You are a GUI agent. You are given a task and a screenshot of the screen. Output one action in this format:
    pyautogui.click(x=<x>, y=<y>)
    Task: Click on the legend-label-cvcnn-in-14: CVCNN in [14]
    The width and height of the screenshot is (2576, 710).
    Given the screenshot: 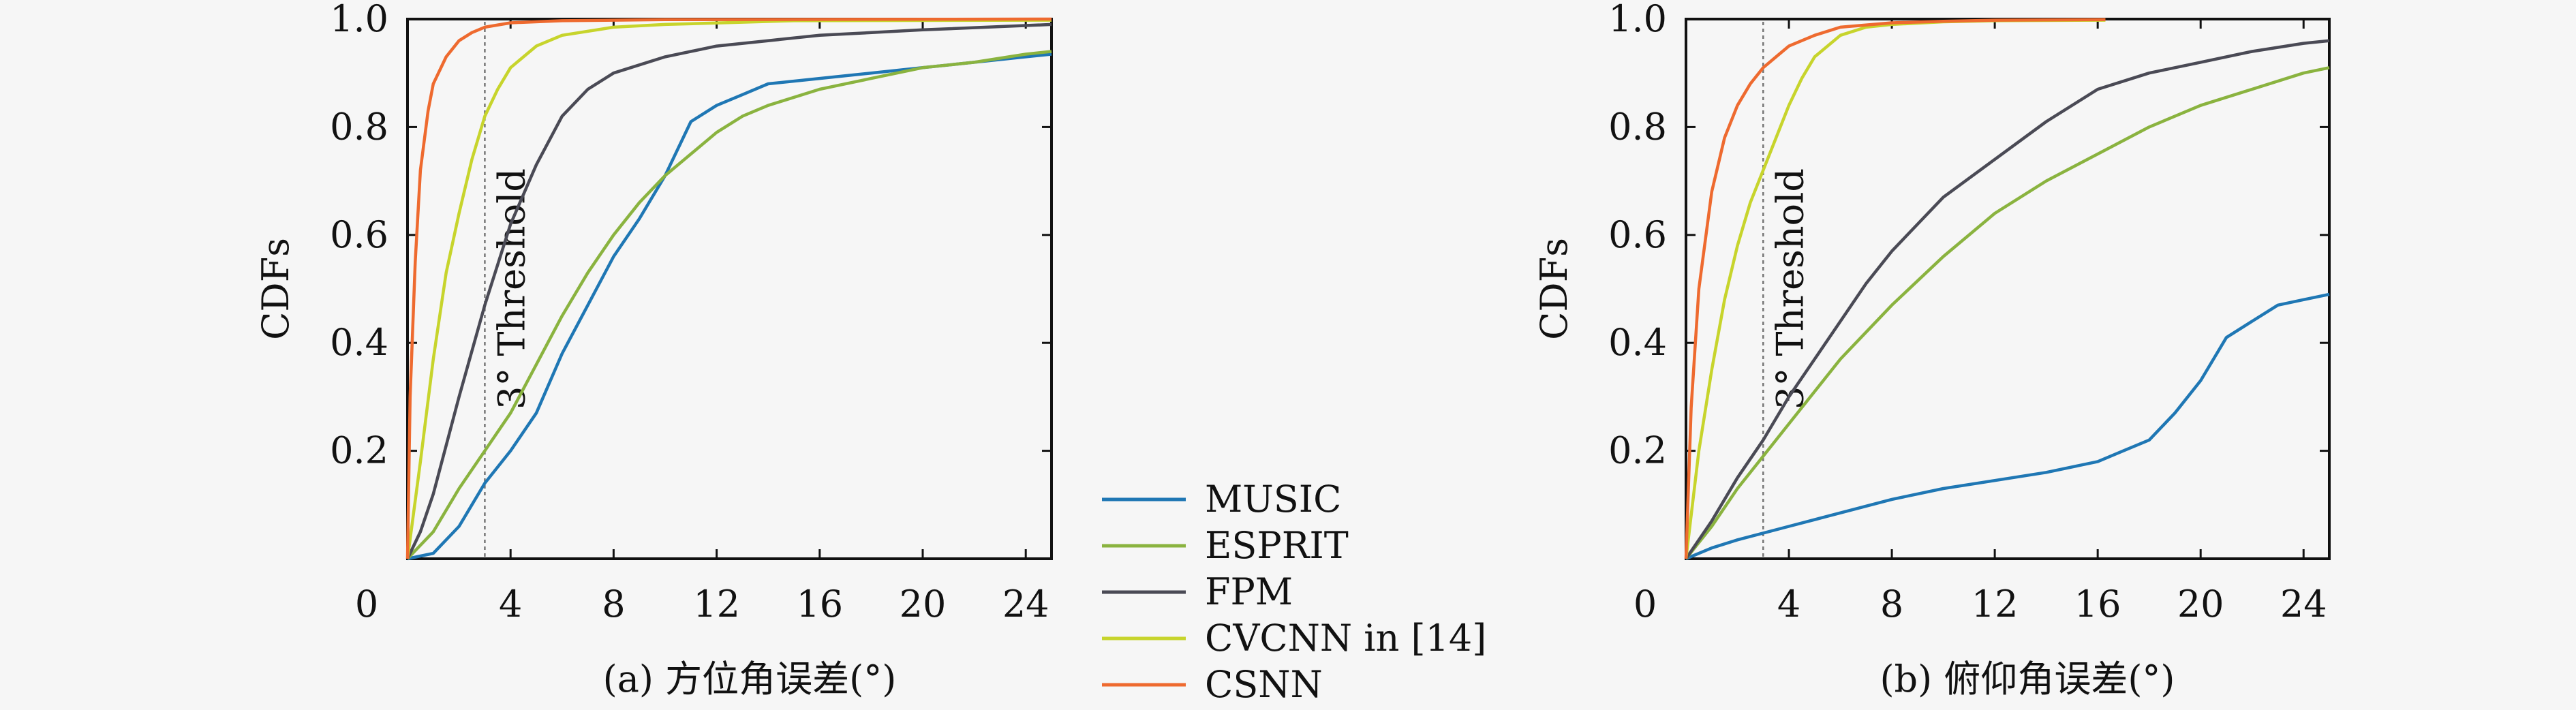 What is the action you would take?
    pyautogui.click(x=1345, y=639)
    